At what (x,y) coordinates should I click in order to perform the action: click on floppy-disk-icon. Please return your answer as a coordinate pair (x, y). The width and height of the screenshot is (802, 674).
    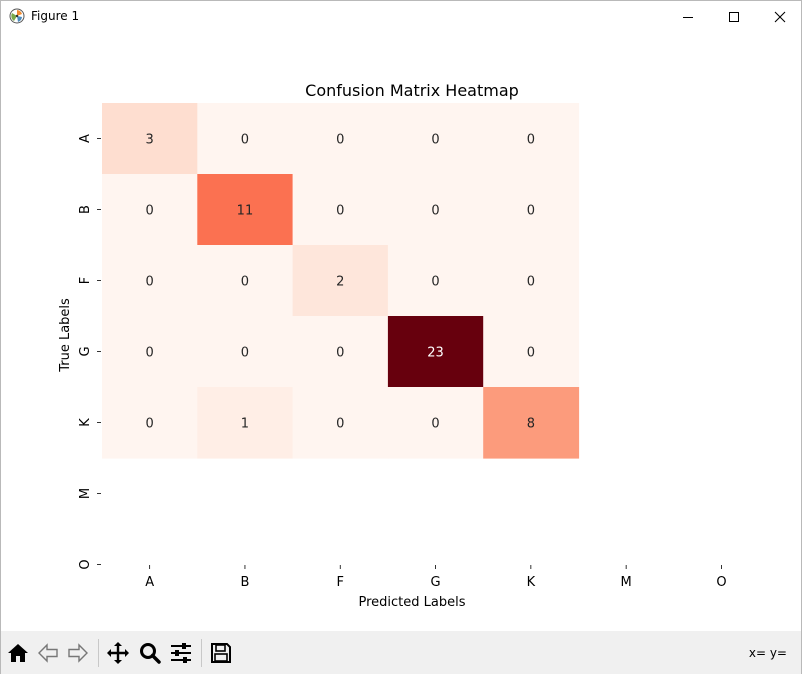
    Looking at the image, I should click on (221, 653).